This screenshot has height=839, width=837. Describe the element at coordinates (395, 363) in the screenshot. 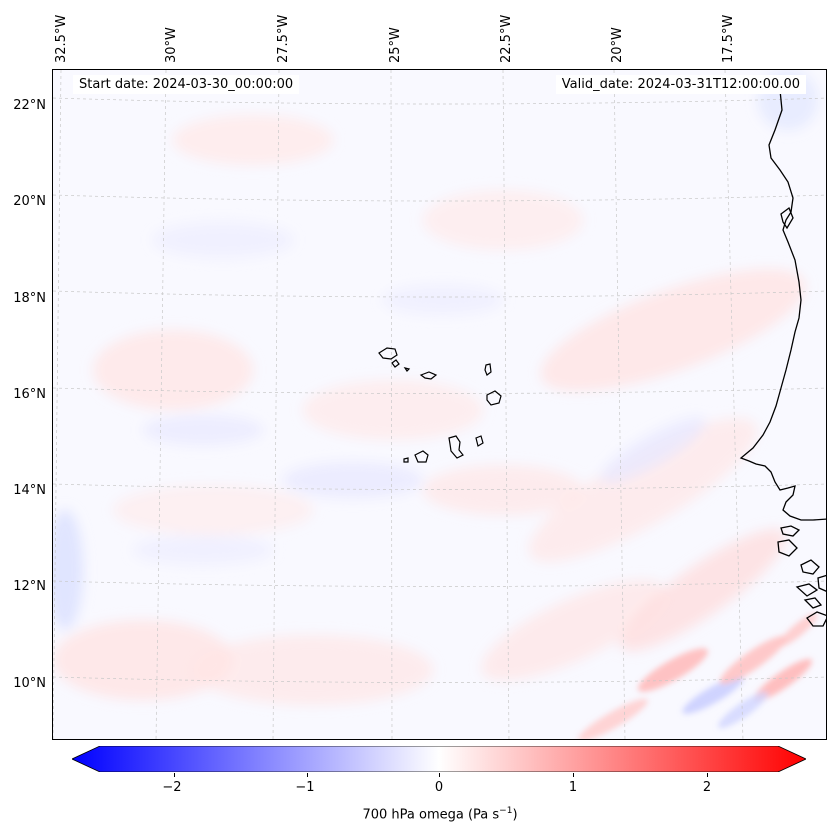

I see `island-sao-vicente` at that location.